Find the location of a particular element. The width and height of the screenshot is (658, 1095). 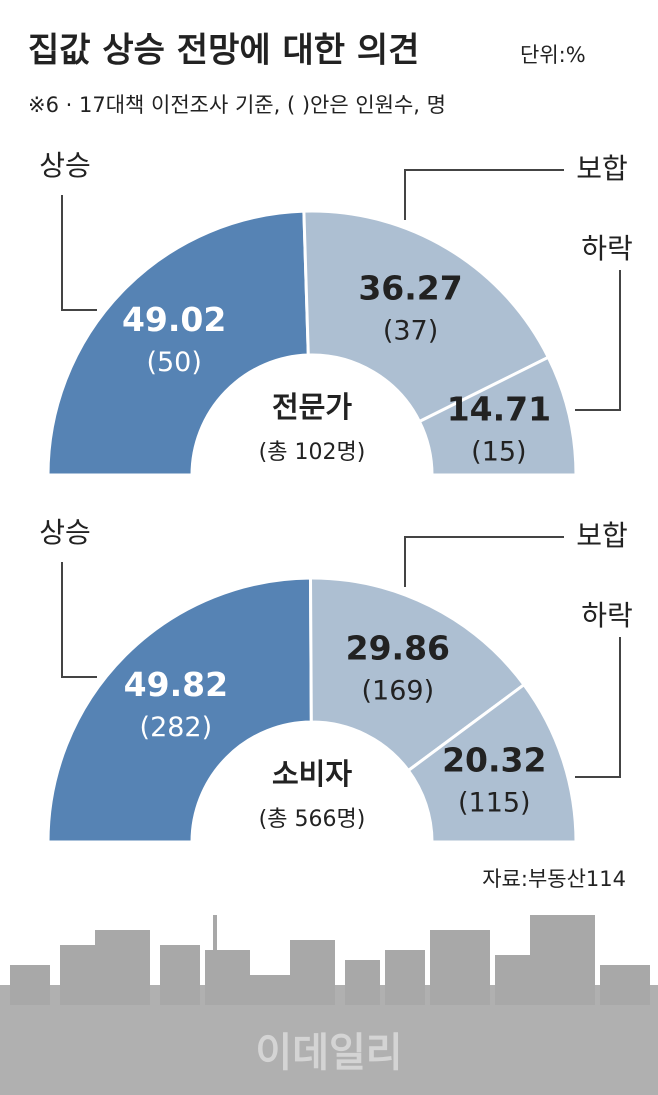

center-label: 소비자 is located at coordinates (312, 774).